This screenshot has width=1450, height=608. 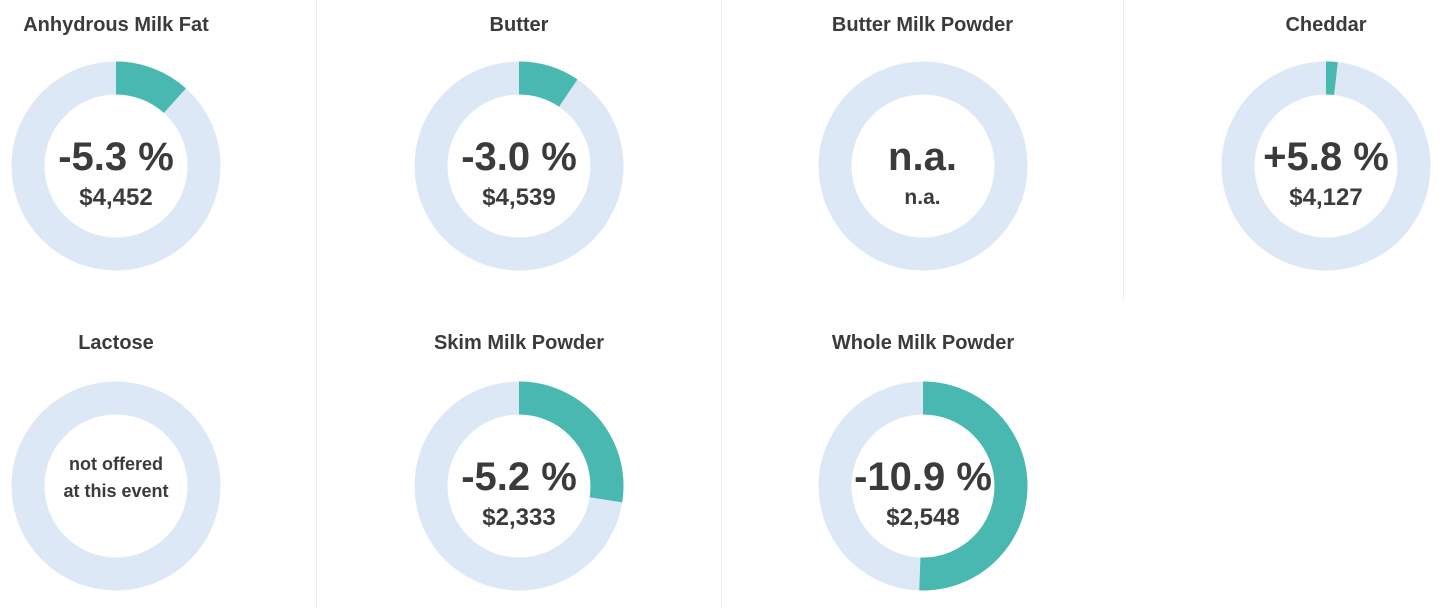 What do you see at coordinates (519, 25) in the screenshot?
I see `chart-title: Butter` at bounding box center [519, 25].